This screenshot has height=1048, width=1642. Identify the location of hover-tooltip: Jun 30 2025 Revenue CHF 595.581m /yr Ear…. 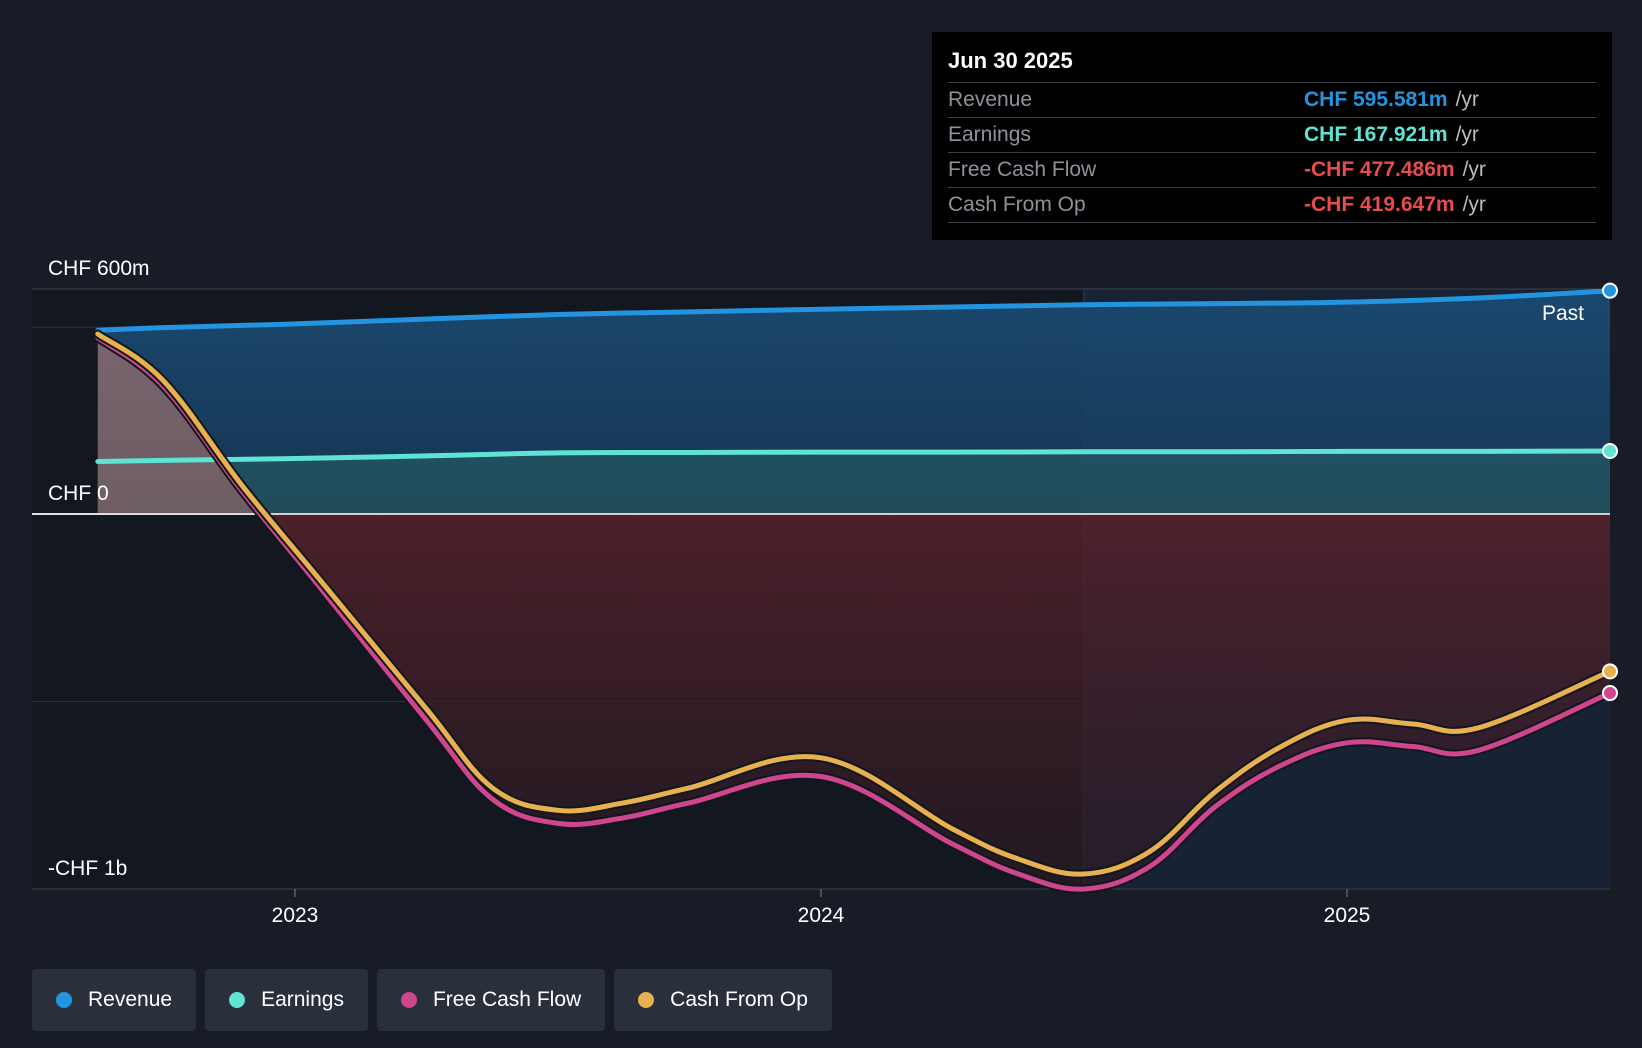
(1272, 136).